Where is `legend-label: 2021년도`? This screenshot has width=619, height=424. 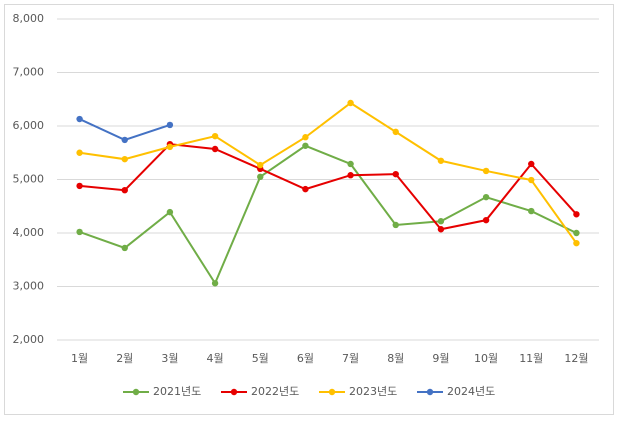
legend-label: 2021년도 is located at coordinates (177, 391).